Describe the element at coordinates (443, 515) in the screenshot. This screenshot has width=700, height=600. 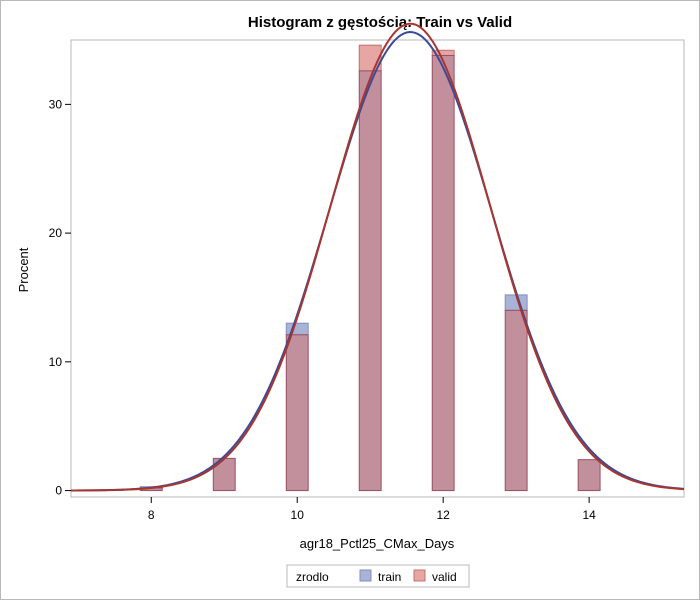
I see `x-tick-label-12: 12` at that location.